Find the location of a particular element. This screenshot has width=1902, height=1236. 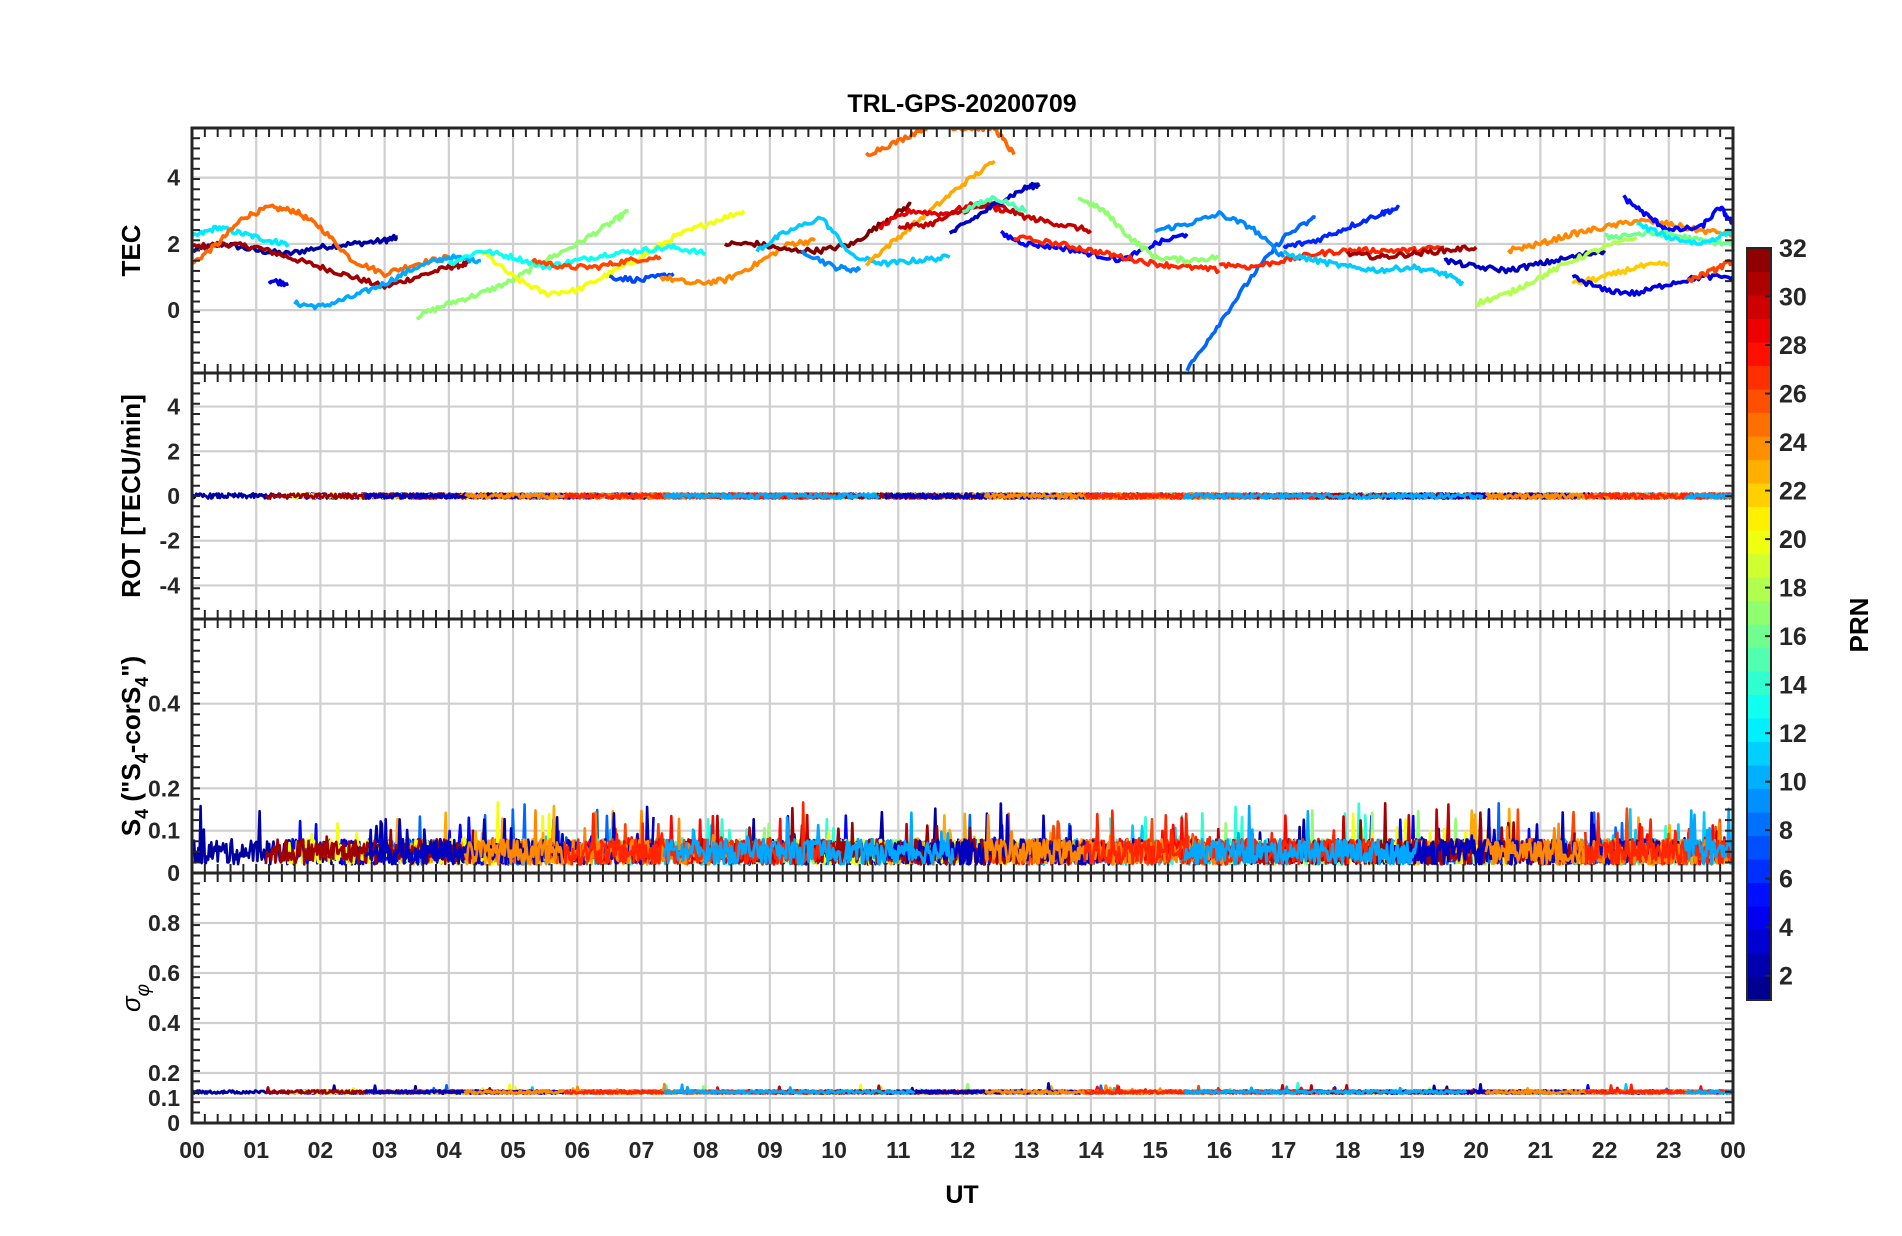

colorbar-tick-label: 22 is located at coordinates (1793, 492).